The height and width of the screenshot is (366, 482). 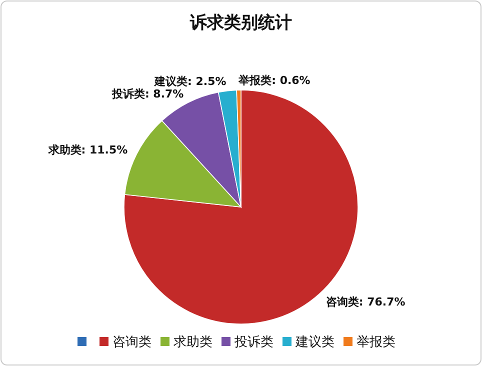 I want to click on data-label: 投诉类: 8.7%, so click(x=147, y=94).